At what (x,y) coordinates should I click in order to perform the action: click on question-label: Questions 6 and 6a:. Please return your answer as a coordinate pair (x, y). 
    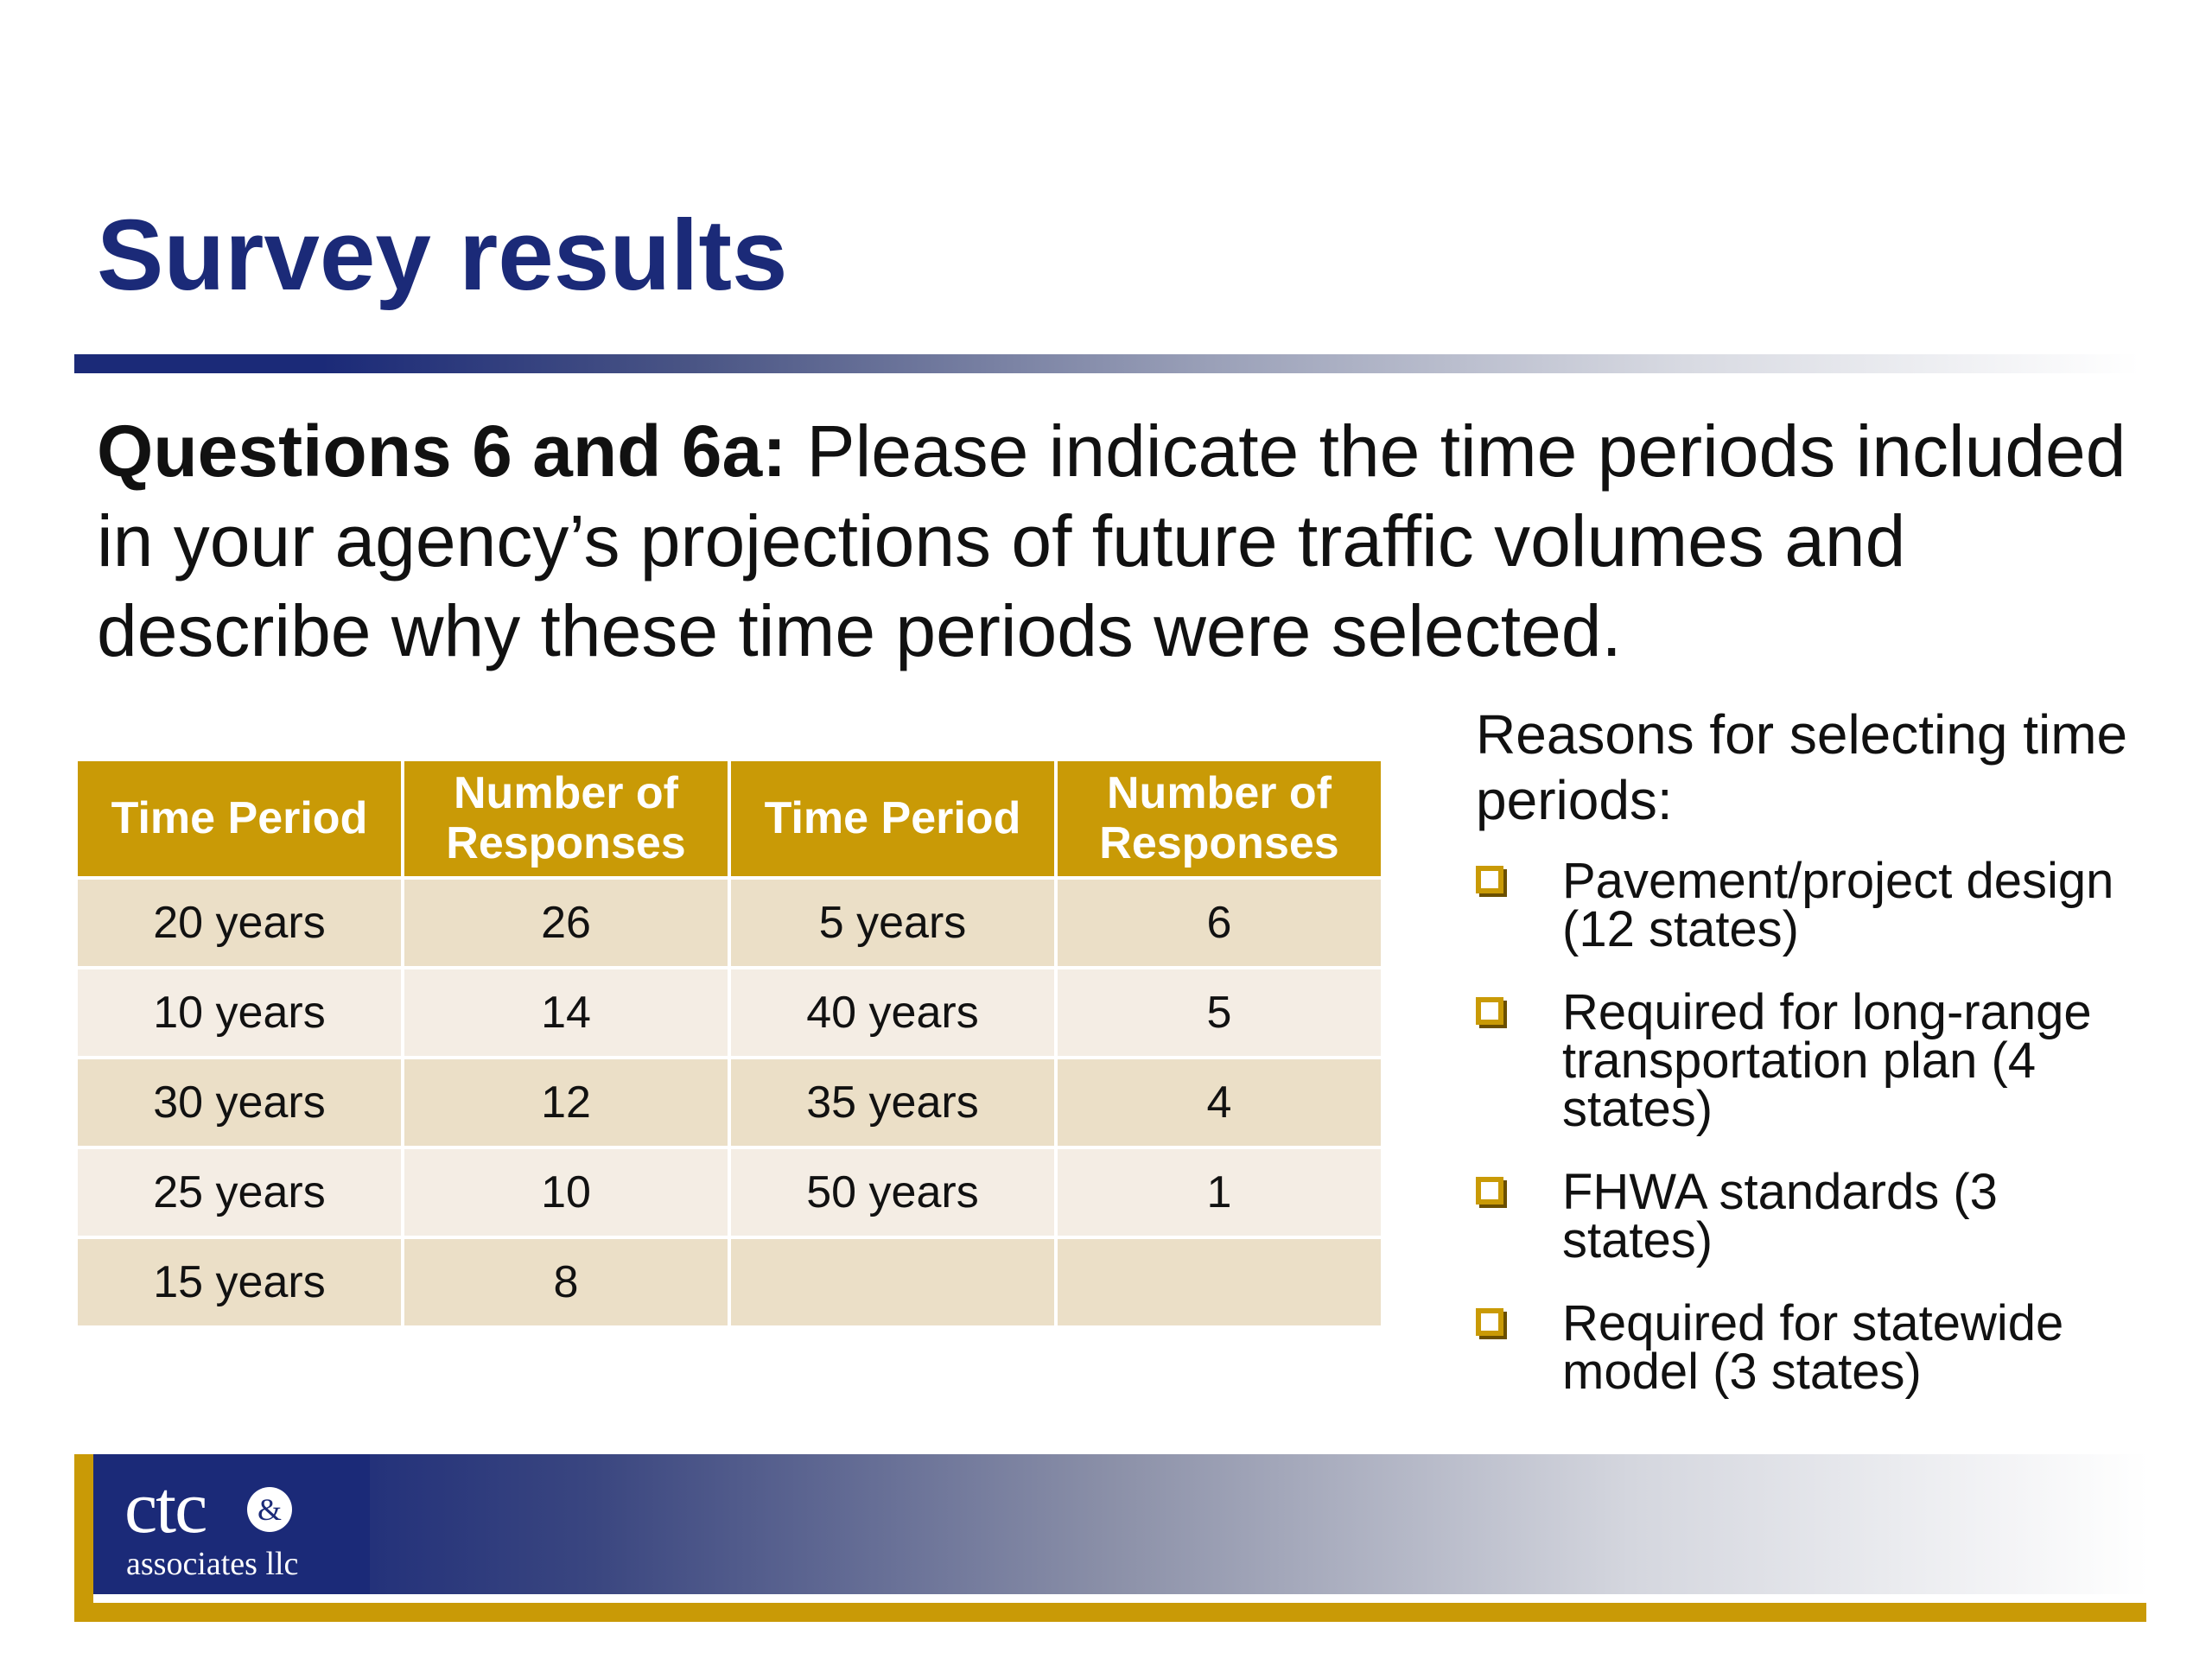
    Looking at the image, I should click on (442, 451).